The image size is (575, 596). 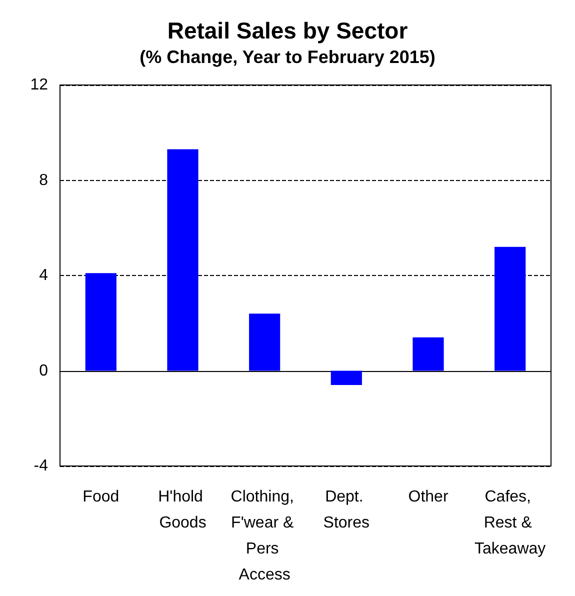 What do you see at coordinates (43, 371) in the screenshot?
I see `y-tick-label: 0` at bounding box center [43, 371].